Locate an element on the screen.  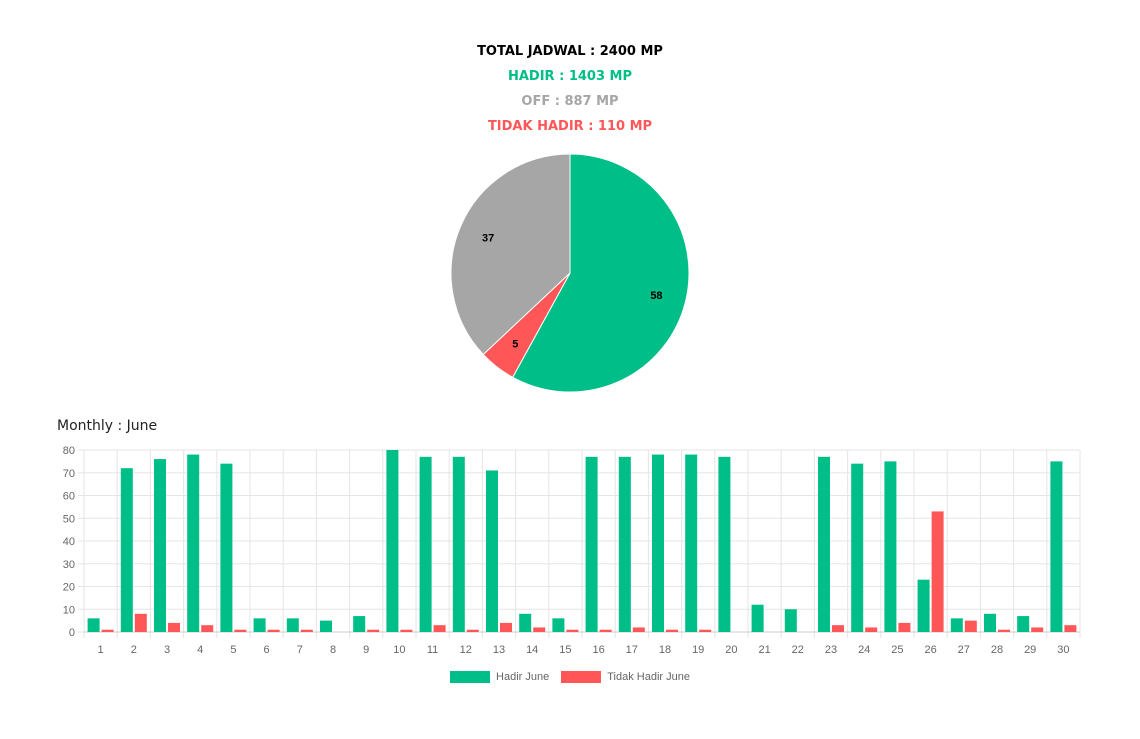
summary-hadir: HADIR : 1403 MP is located at coordinates (569, 76).